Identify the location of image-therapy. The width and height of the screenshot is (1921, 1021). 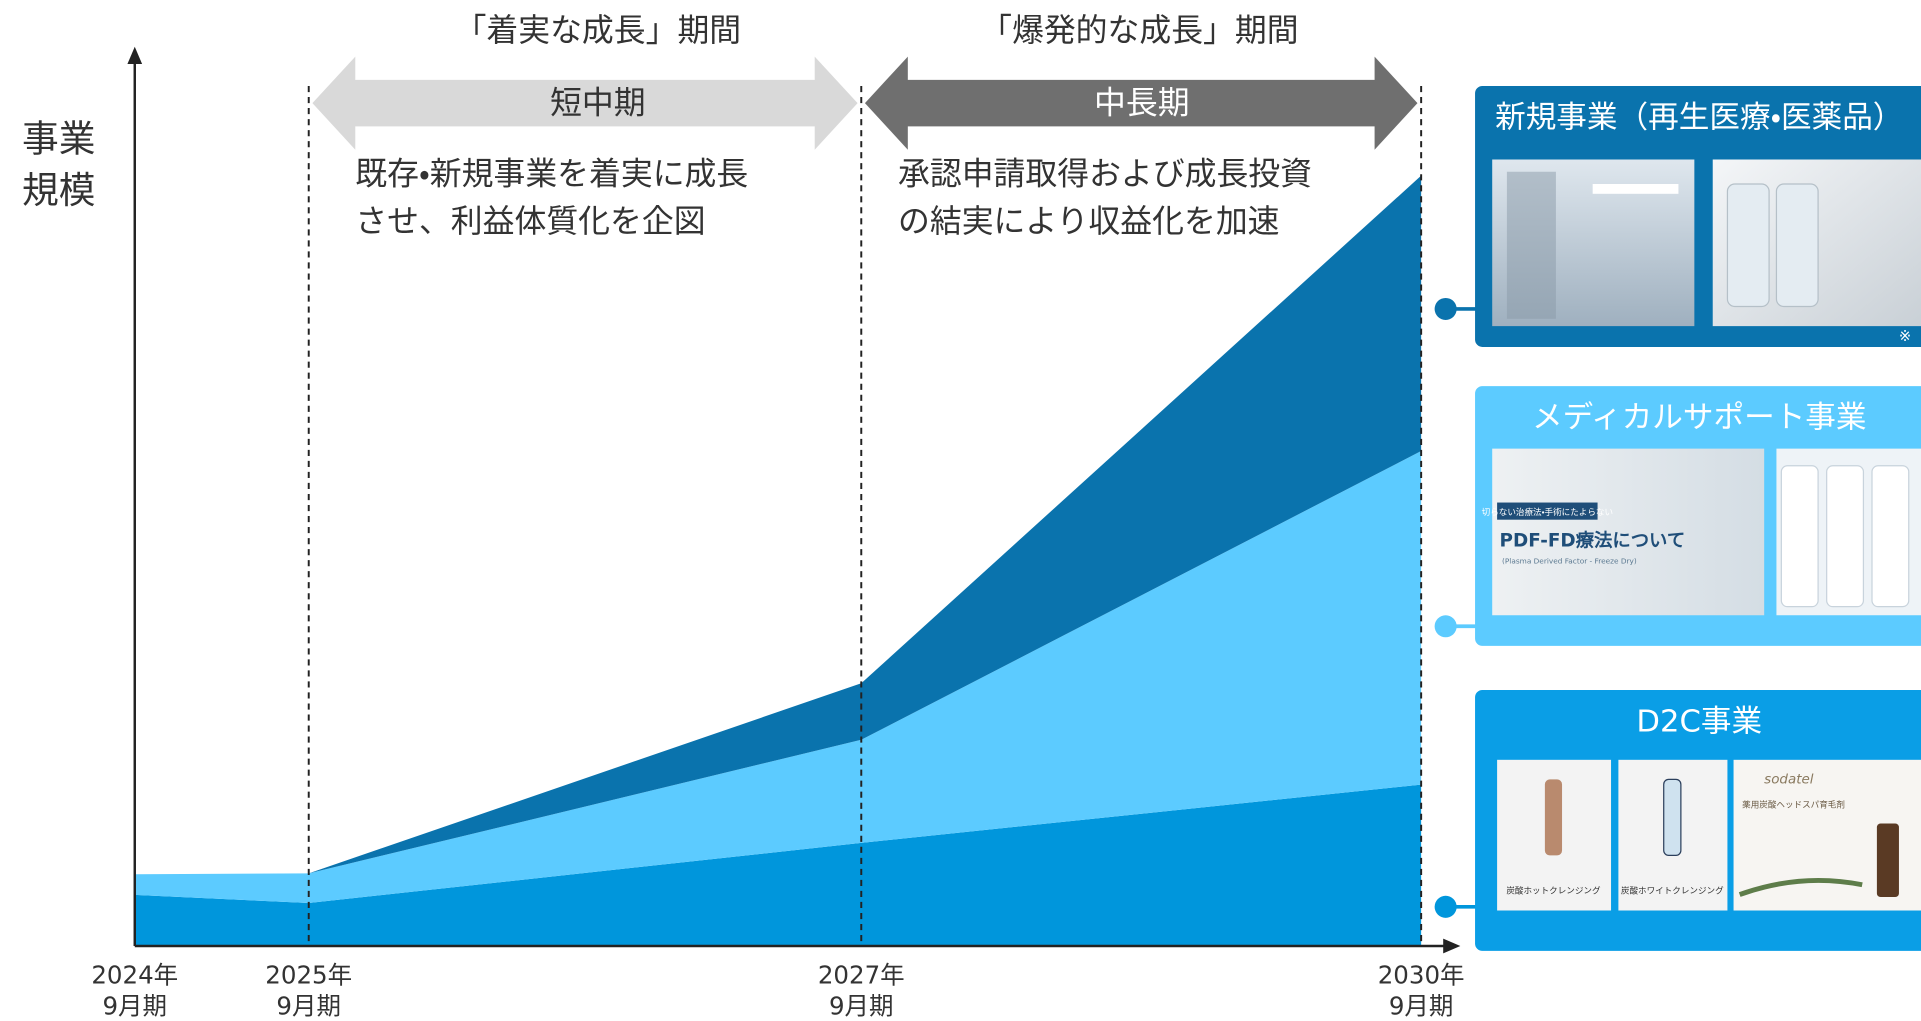
(1628, 532).